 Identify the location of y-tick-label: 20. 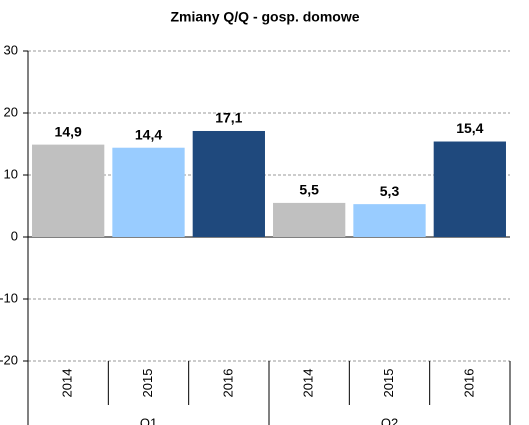
(11, 111).